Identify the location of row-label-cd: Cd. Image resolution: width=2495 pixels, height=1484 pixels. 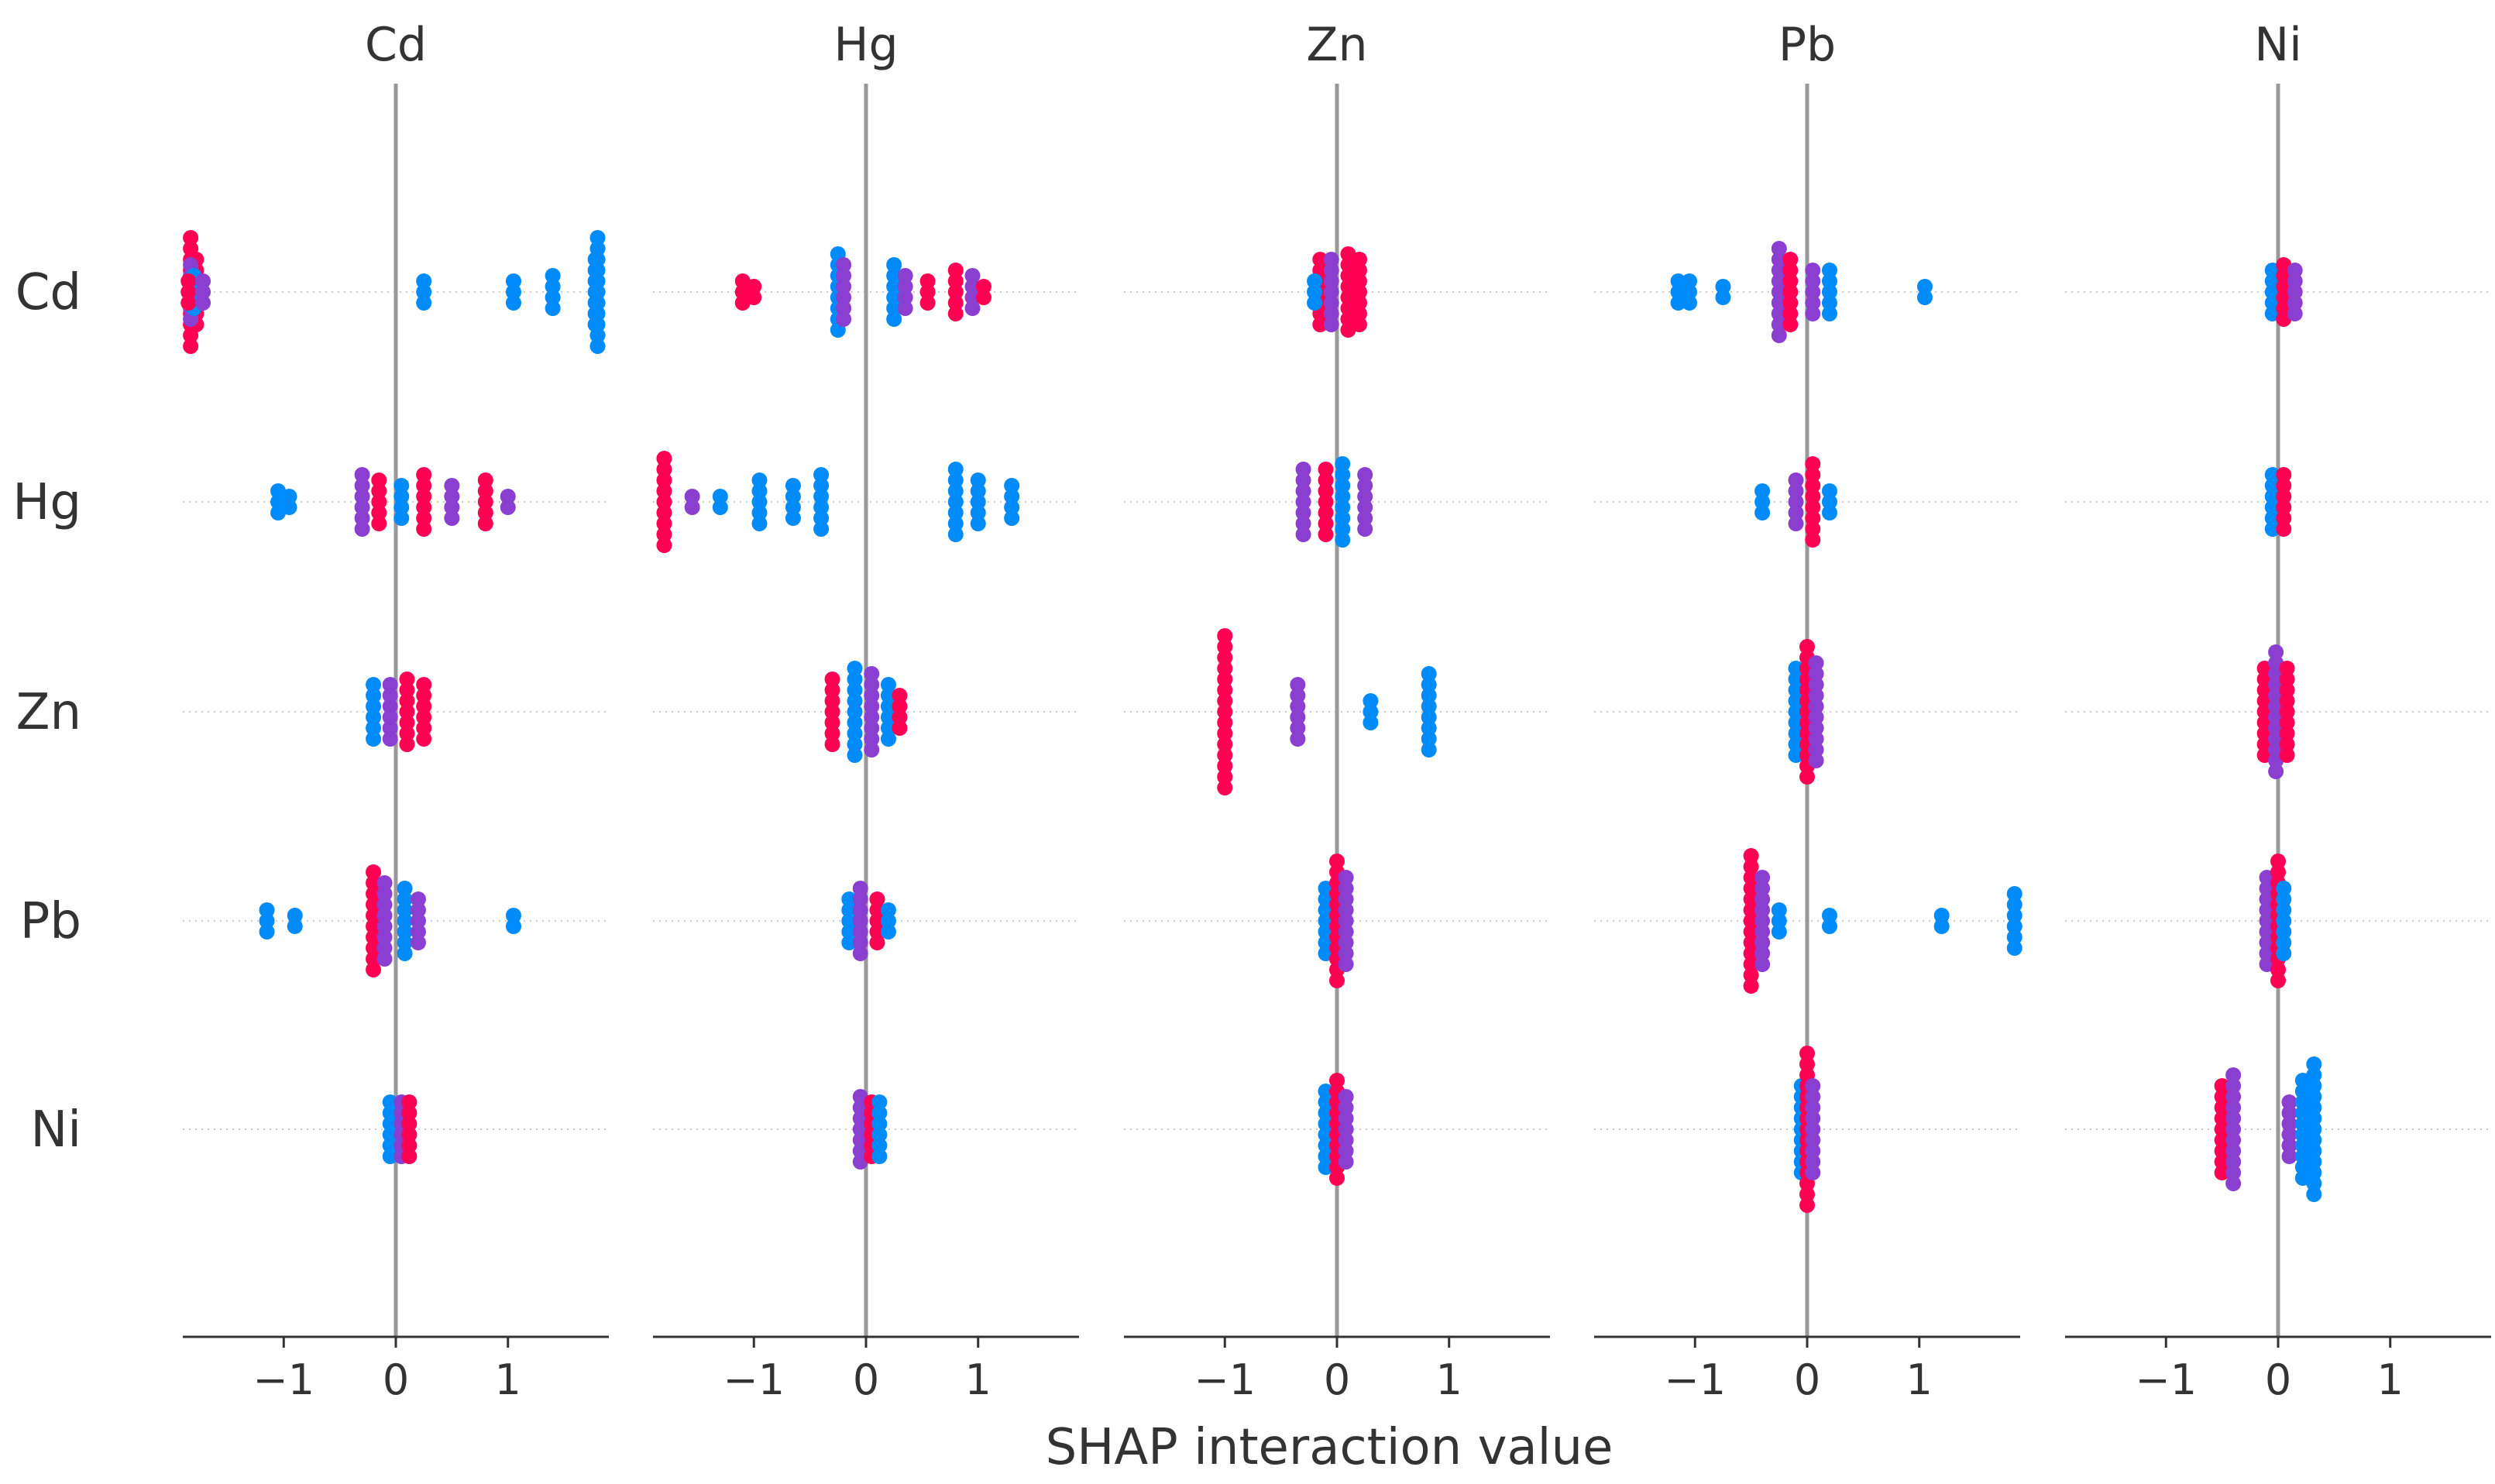
(48, 292).